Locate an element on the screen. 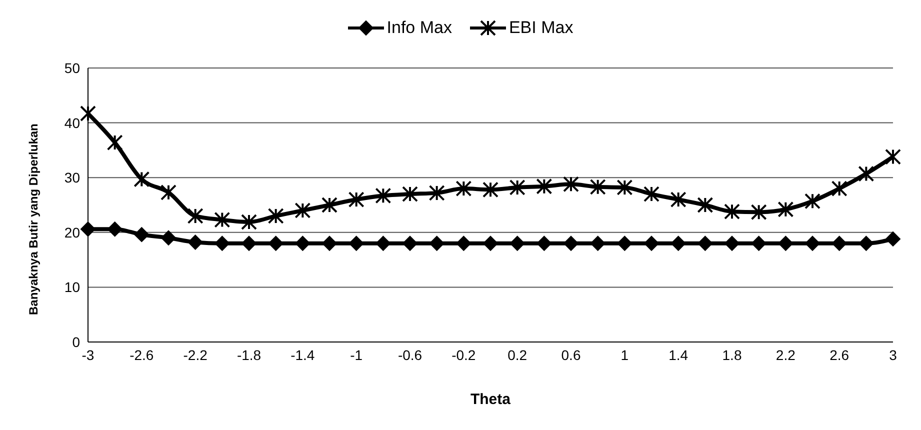 This screenshot has height=430, width=921. x-tick-label: -2.6 is located at coordinates (142, 354).